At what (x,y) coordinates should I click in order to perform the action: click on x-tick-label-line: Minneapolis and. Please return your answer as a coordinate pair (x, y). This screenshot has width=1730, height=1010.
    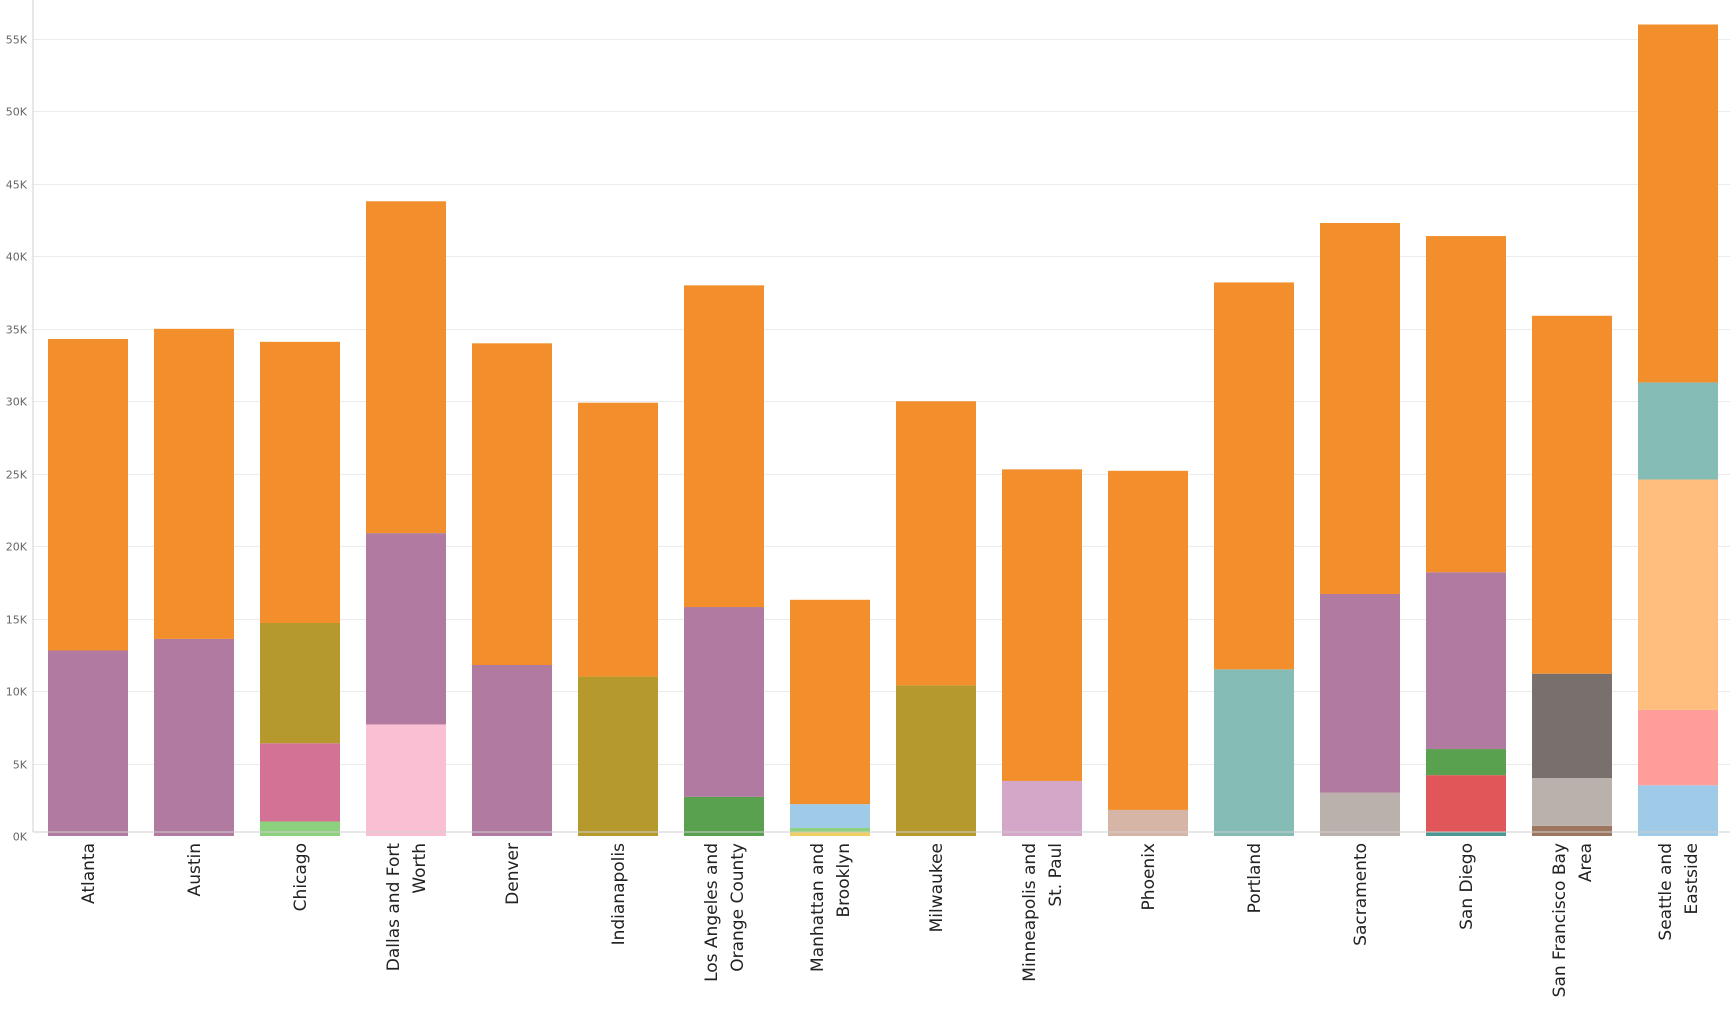
    Looking at the image, I should click on (1030, 912).